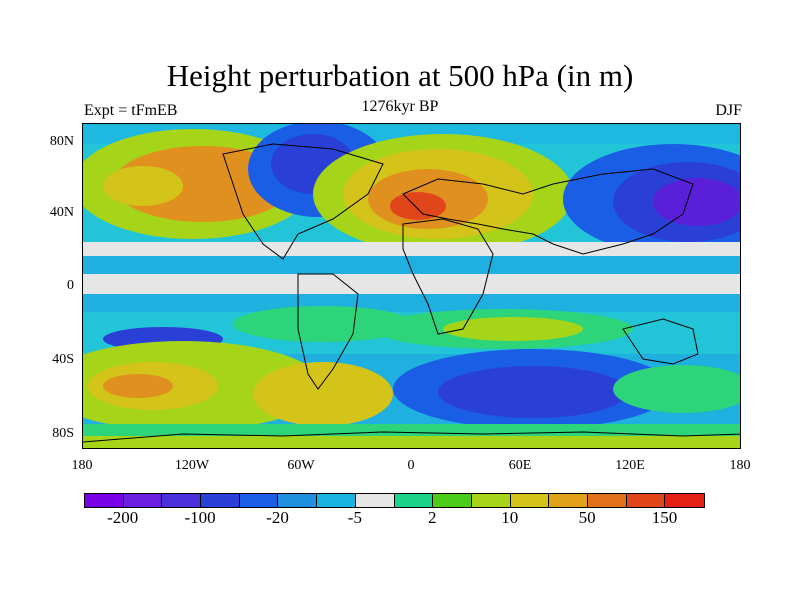 The image size is (800, 600). What do you see at coordinates (664, 517) in the screenshot?
I see `colorbar-label: 150` at bounding box center [664, 517].